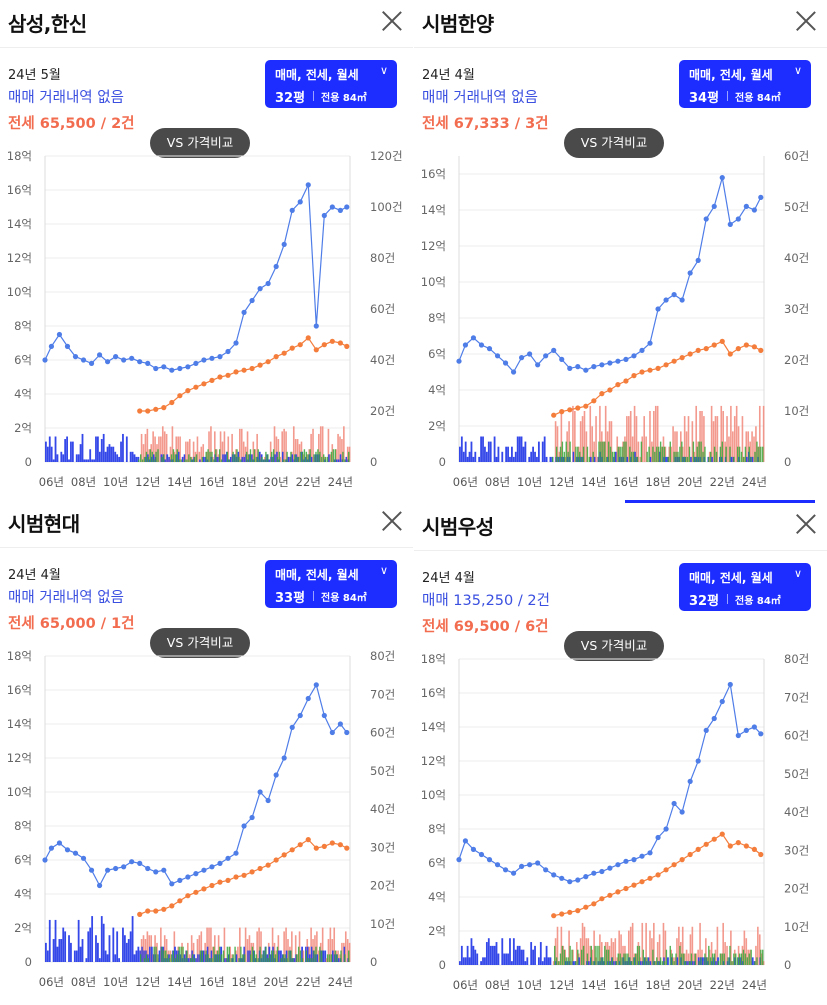  Describe the element at coordinates (731, 578) in the screenshot. I see `filter-label: 매매, 전세, 월세` at that location.